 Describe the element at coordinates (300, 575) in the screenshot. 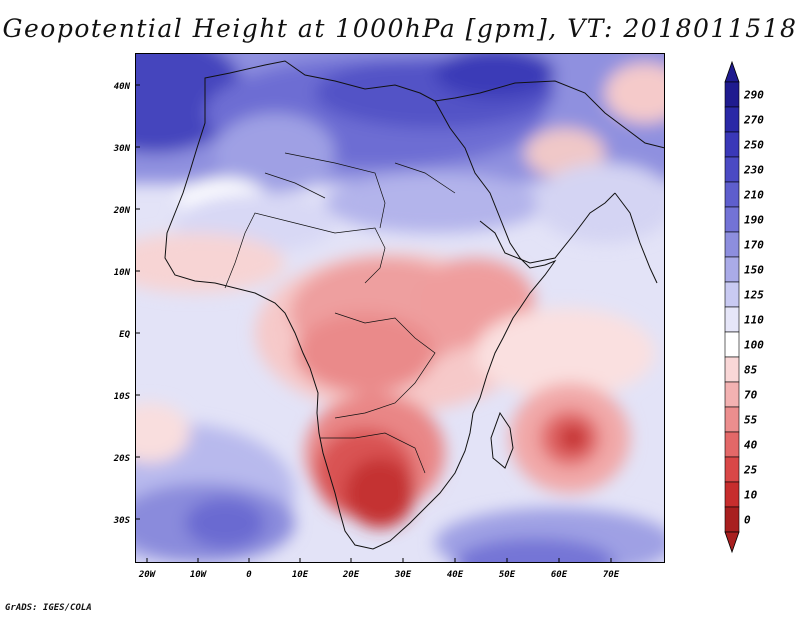

I see `lon-label-10e: 10E` at that location.